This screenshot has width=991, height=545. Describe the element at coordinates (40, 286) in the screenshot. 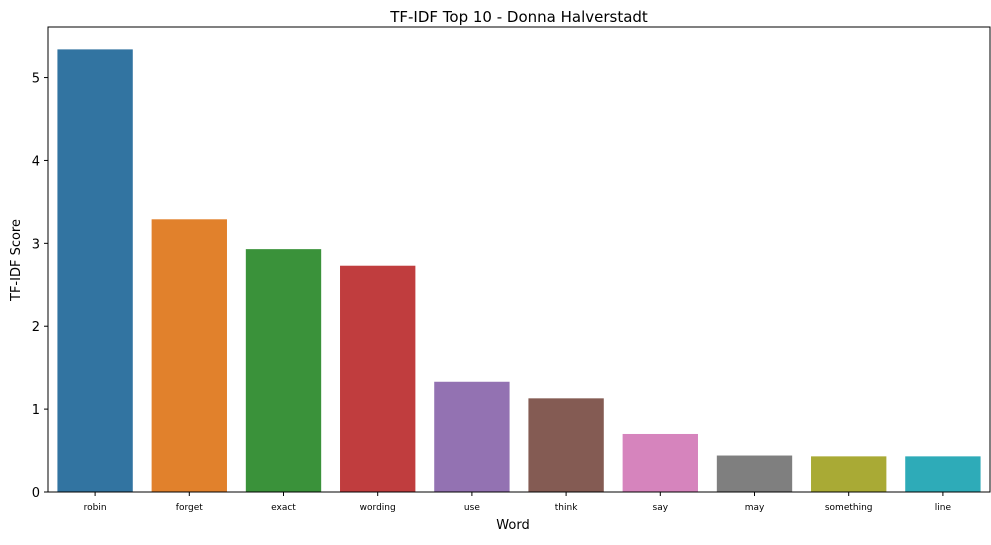

I see `y-ticks-group: 0 1 2 3 4 5` at that location.